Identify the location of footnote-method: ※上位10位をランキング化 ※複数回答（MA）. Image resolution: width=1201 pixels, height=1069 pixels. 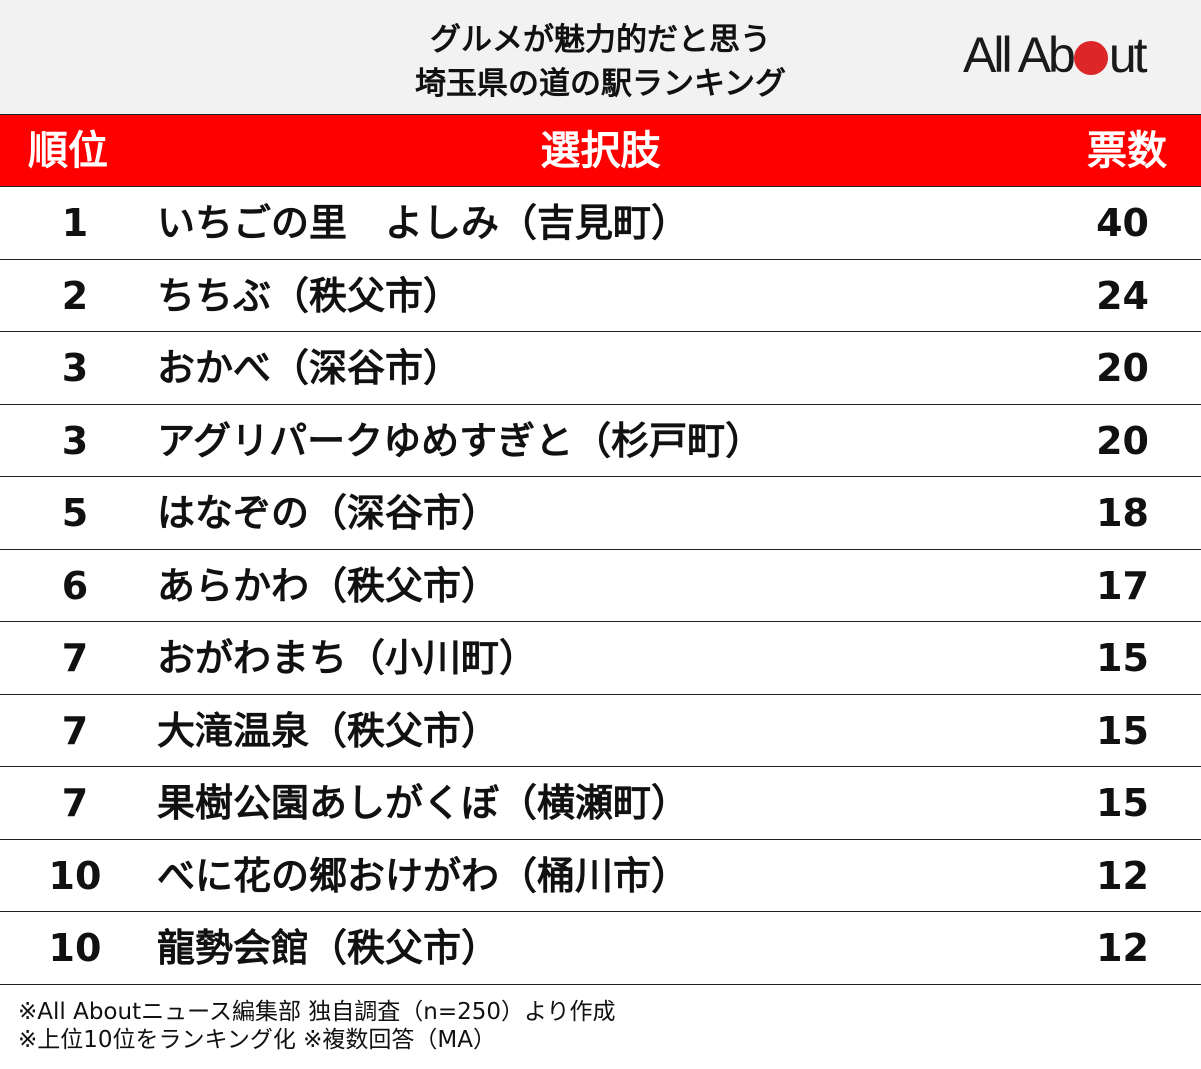
(257, 1040).